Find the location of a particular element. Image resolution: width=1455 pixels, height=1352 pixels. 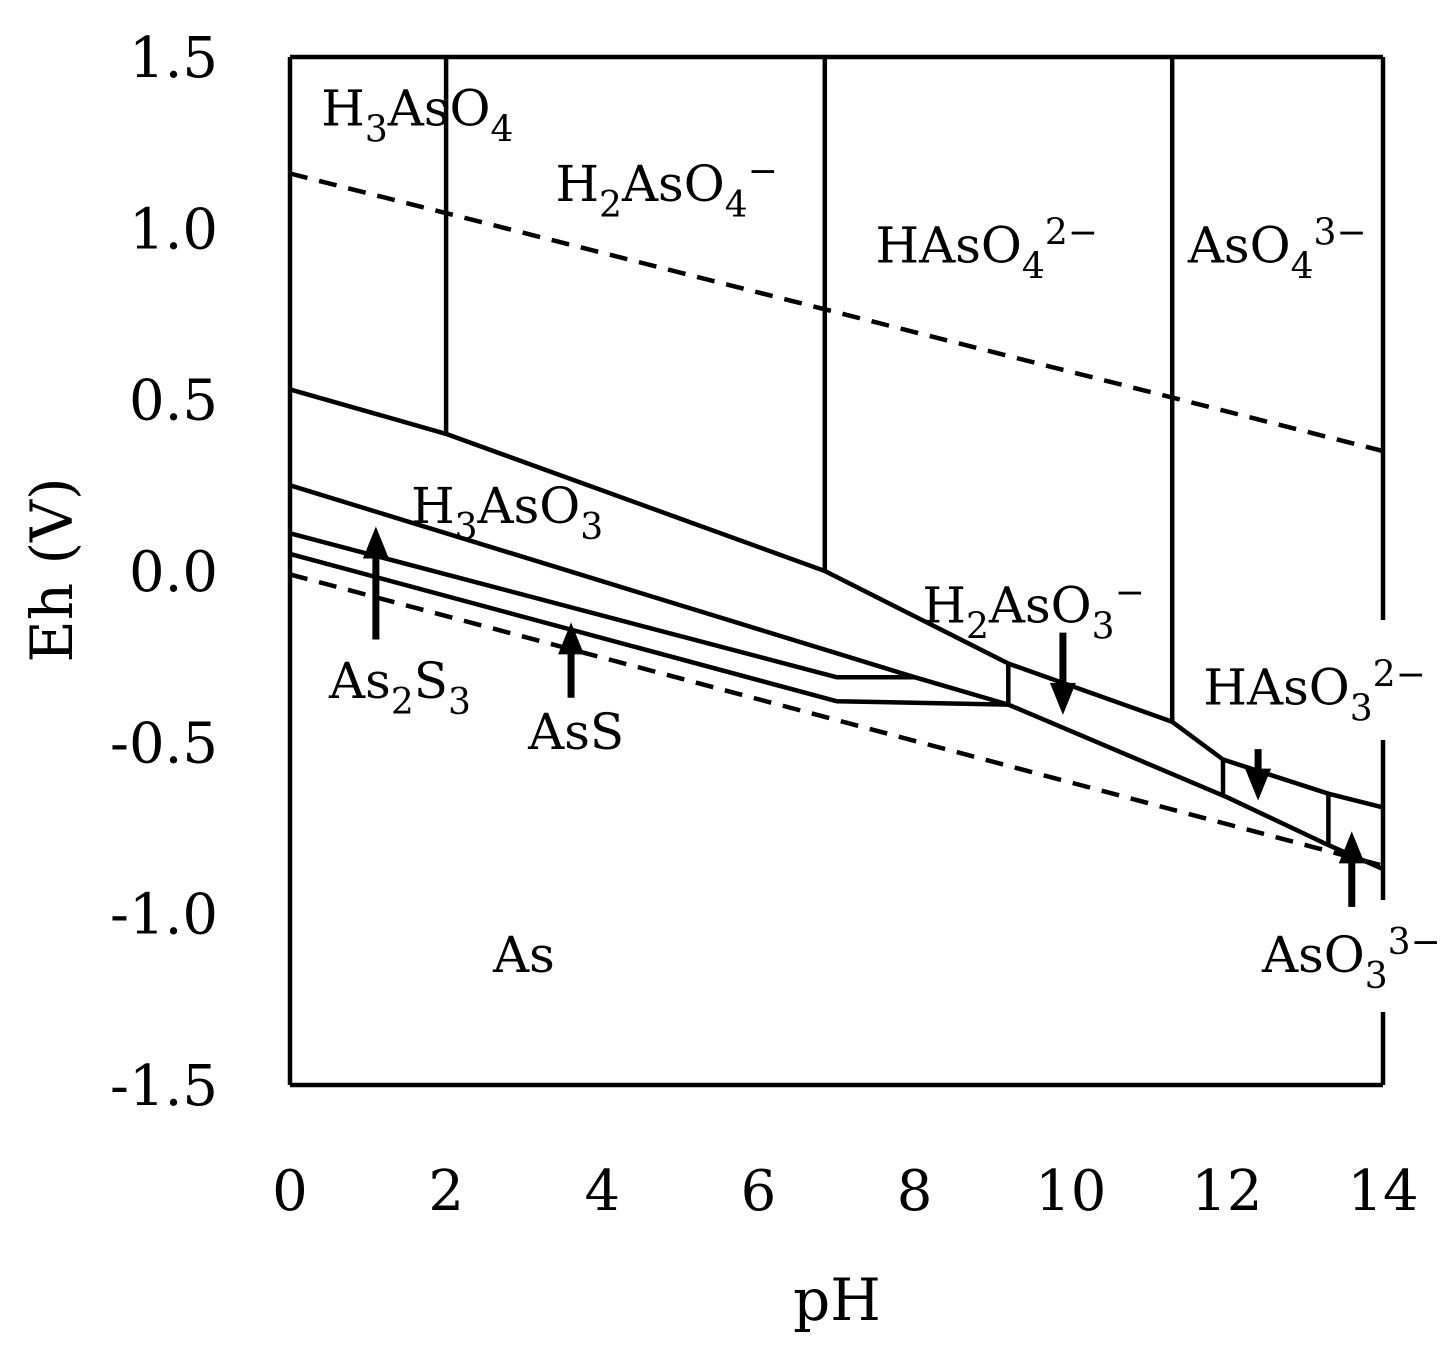

x-tick-label: 8 is located at coordinates (915, 1191).